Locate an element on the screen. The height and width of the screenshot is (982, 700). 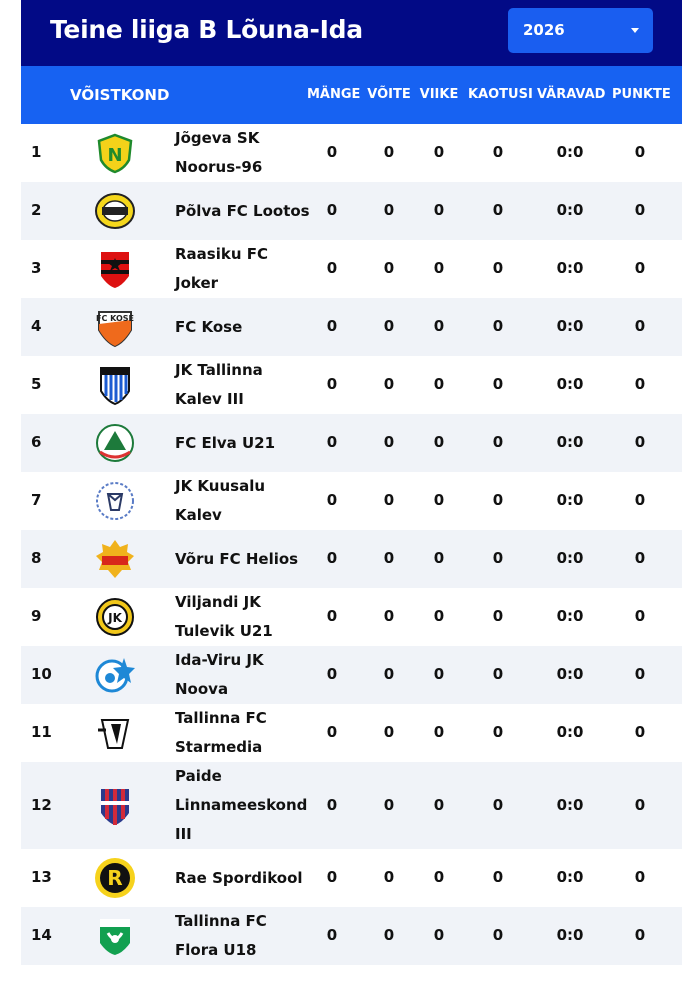
table-row: 13 R Rae Spordikool 0 0 0 0 0:0 0 is located at coordinates (351, 878).